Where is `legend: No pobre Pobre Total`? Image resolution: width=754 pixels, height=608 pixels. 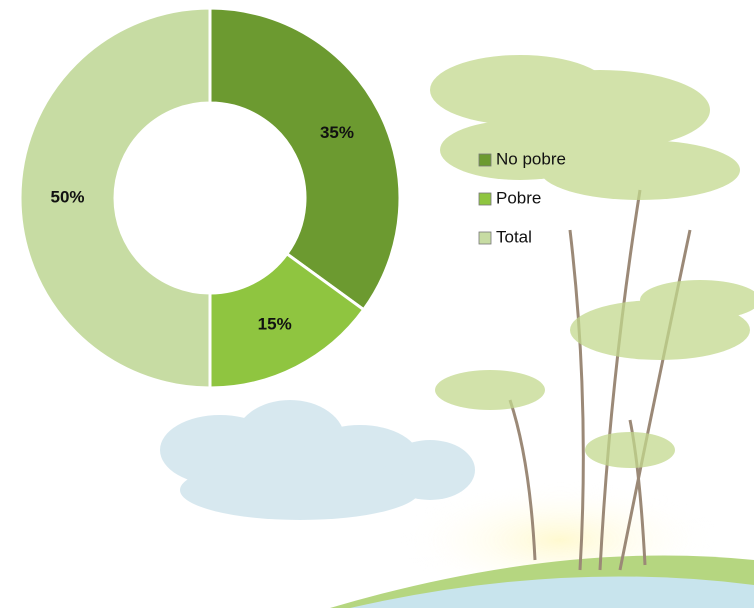
legend: No pobre Pobre Total is located at coordinates (522, 197).